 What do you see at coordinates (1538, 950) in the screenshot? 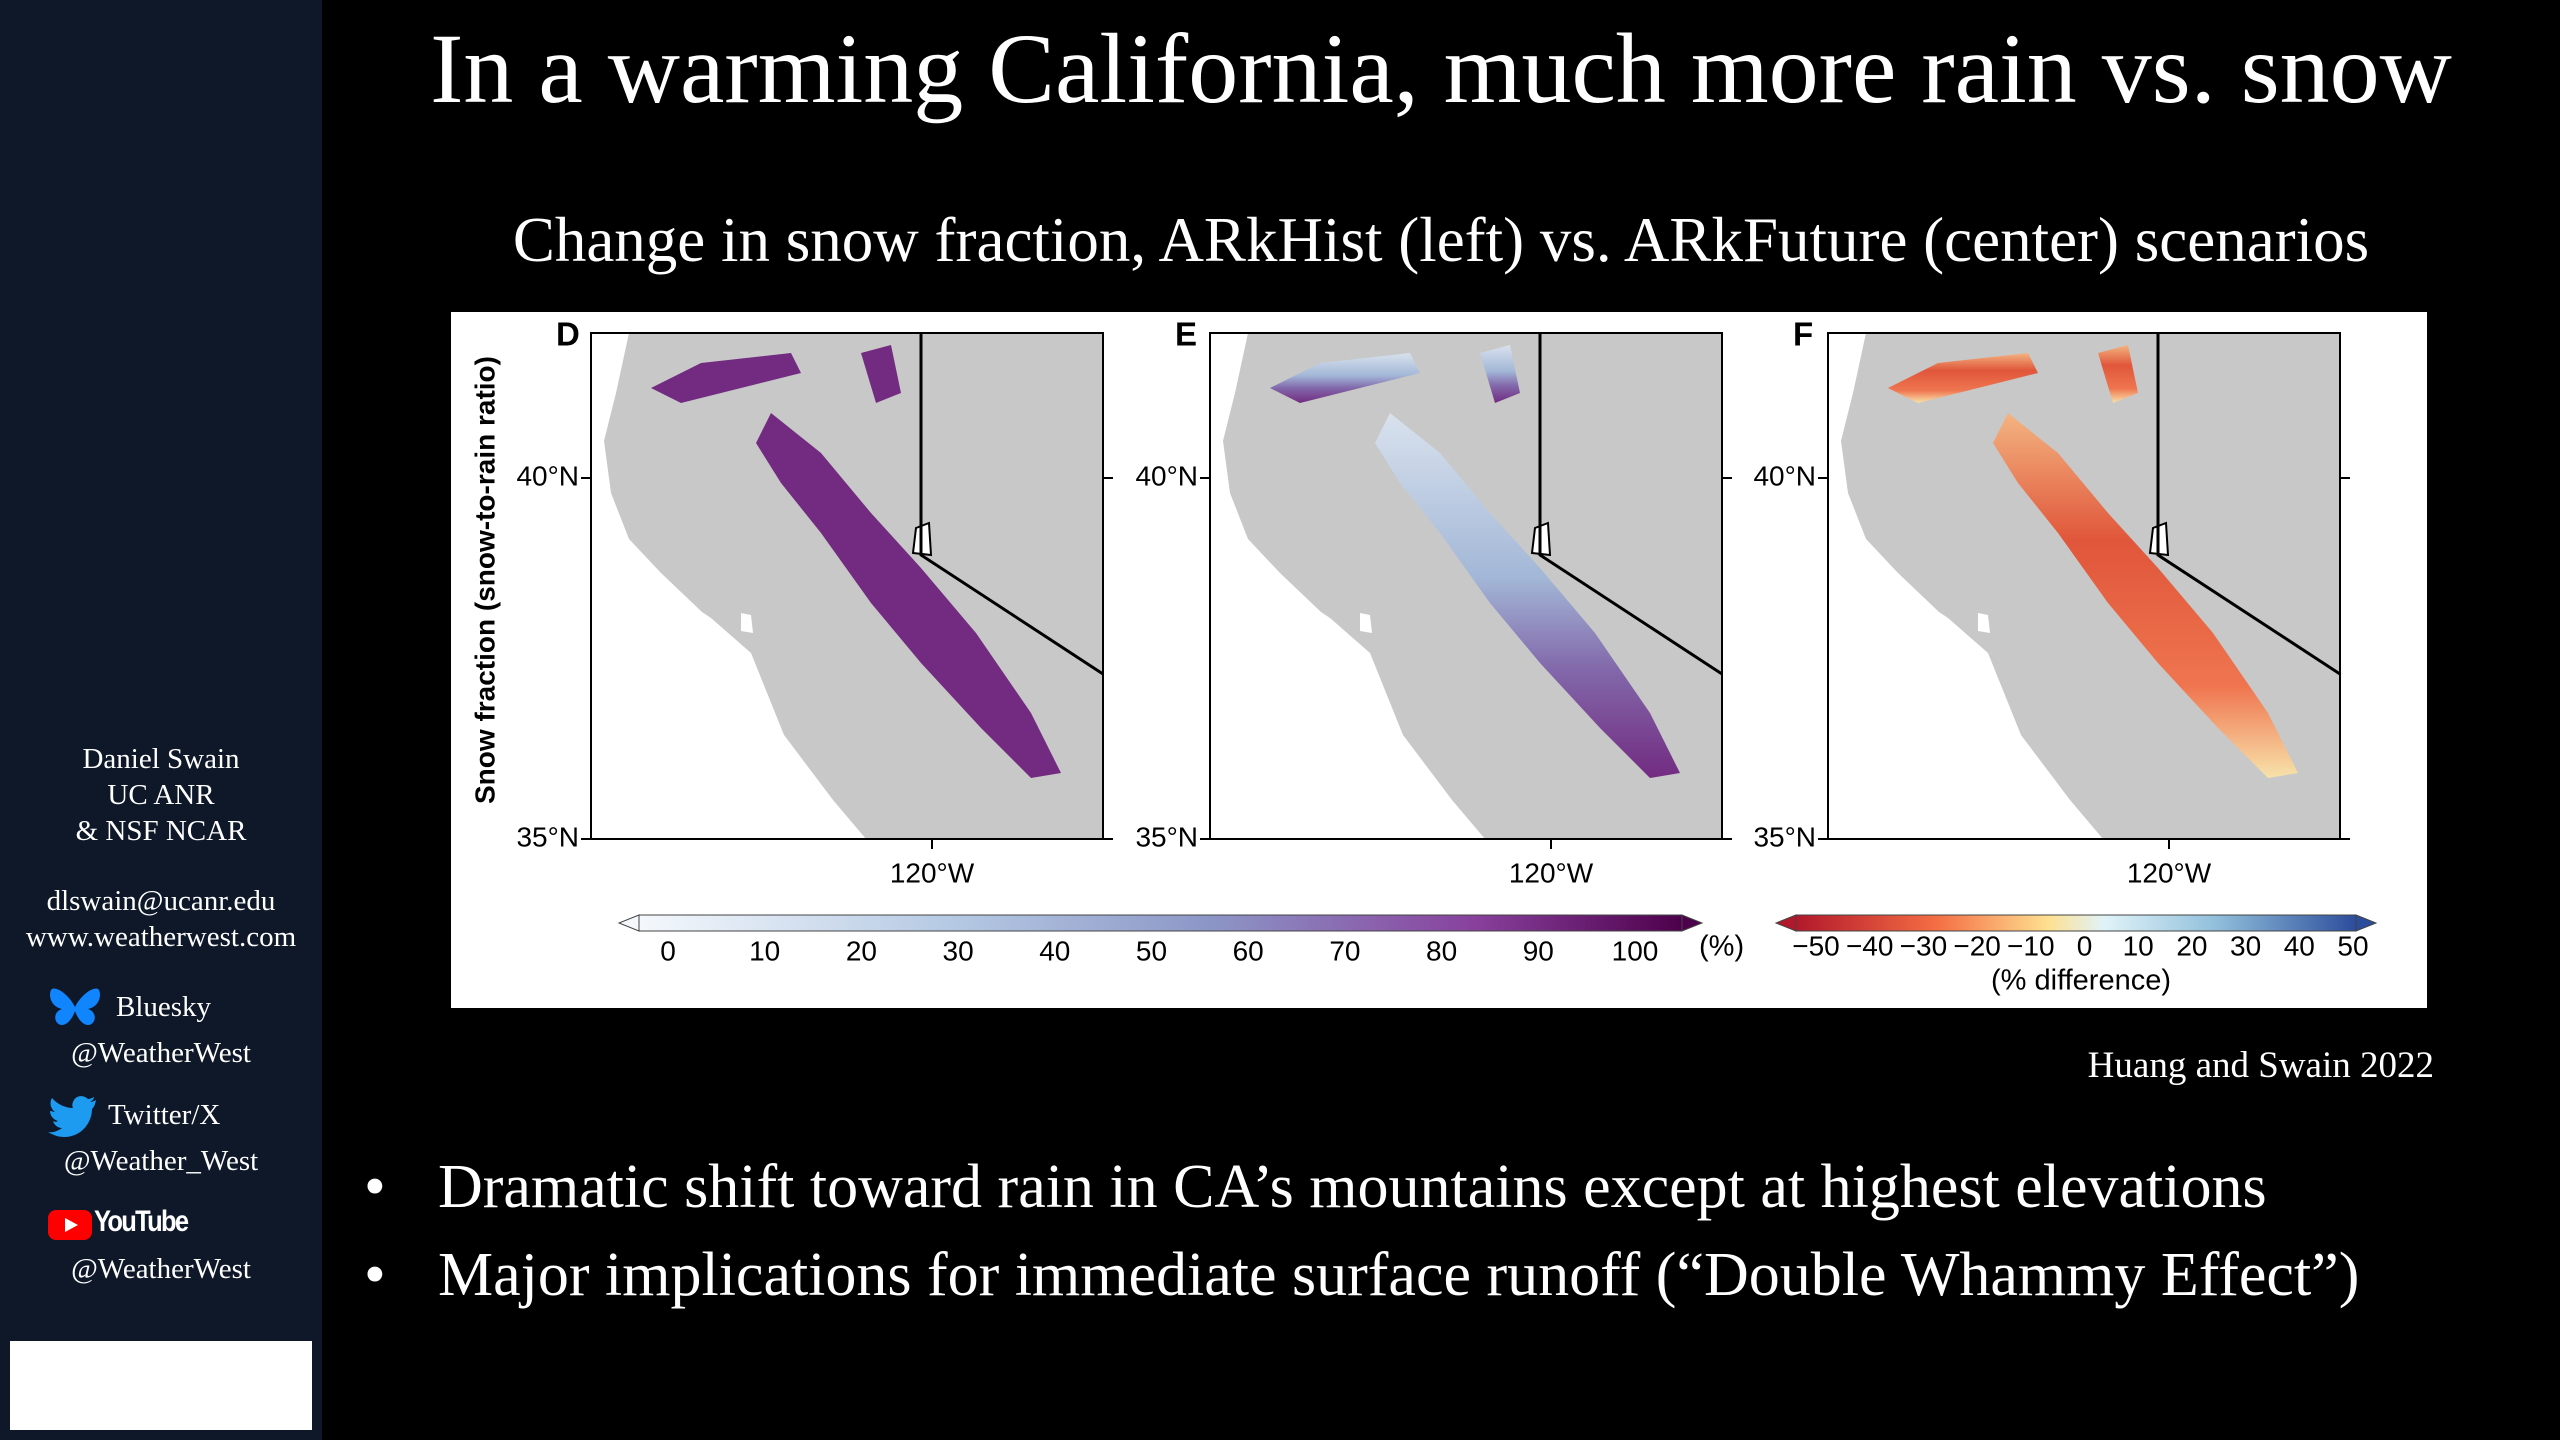
I see `colorbar-tick-label: 90` at bounding box center [1538, 950].